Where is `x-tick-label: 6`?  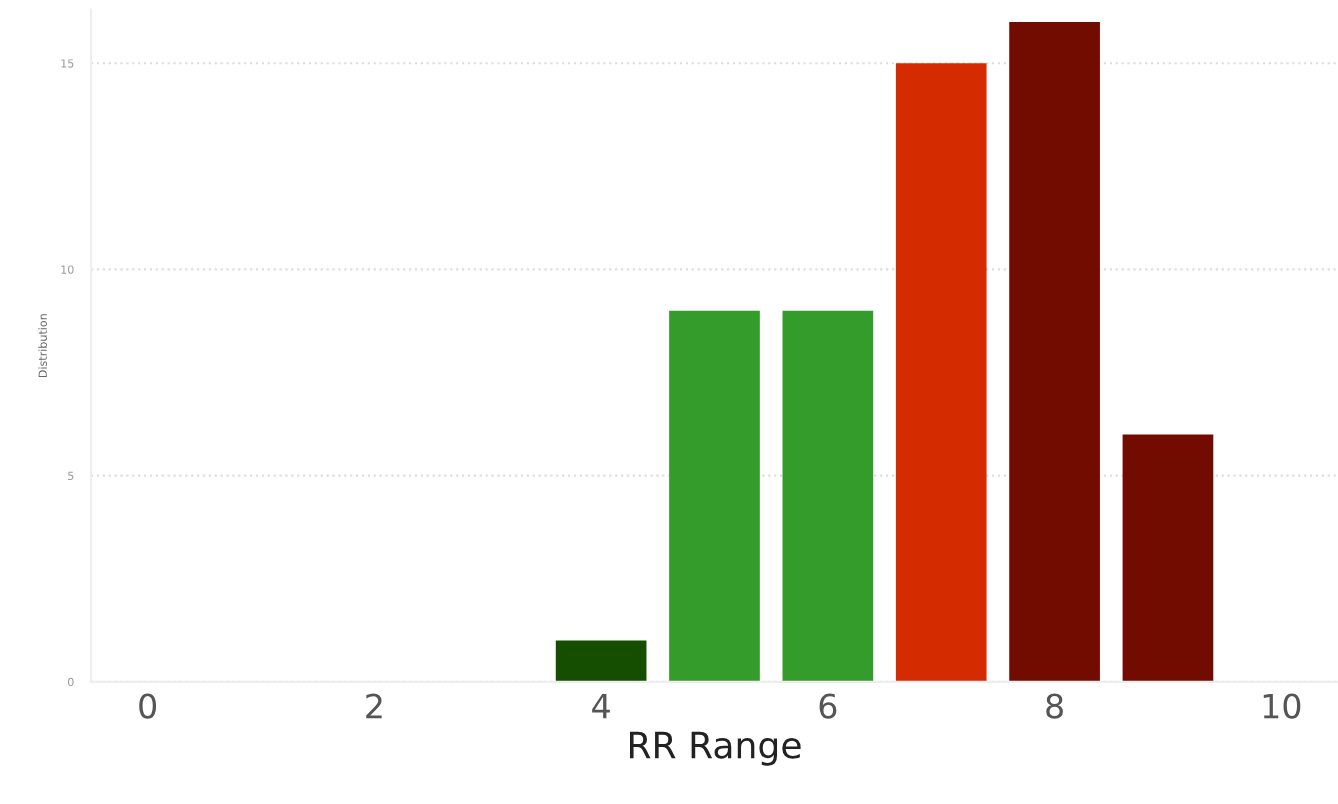
x-tick-label: 6 is located at coordinates (828, 706).